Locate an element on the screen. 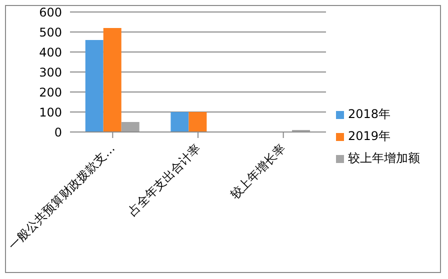 The height and width of the screenshot is (279, 448). x-tick-label: 较上年增长率 is located at coordinates (257, 171).